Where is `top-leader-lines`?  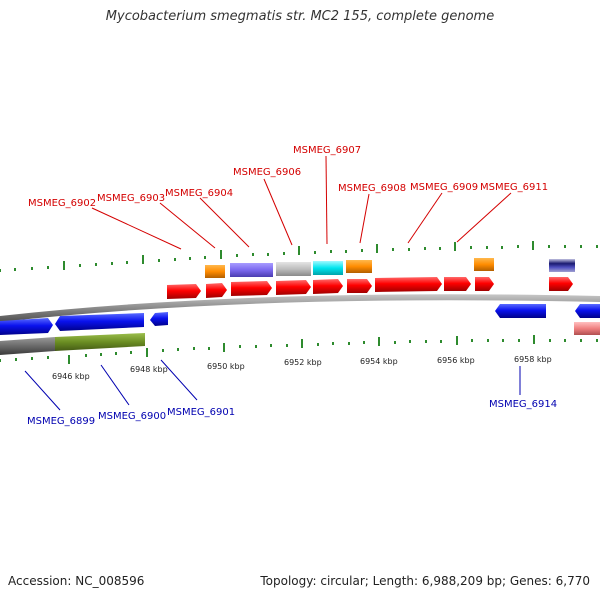
top-leader-lines is located at coordinates (301, 202).